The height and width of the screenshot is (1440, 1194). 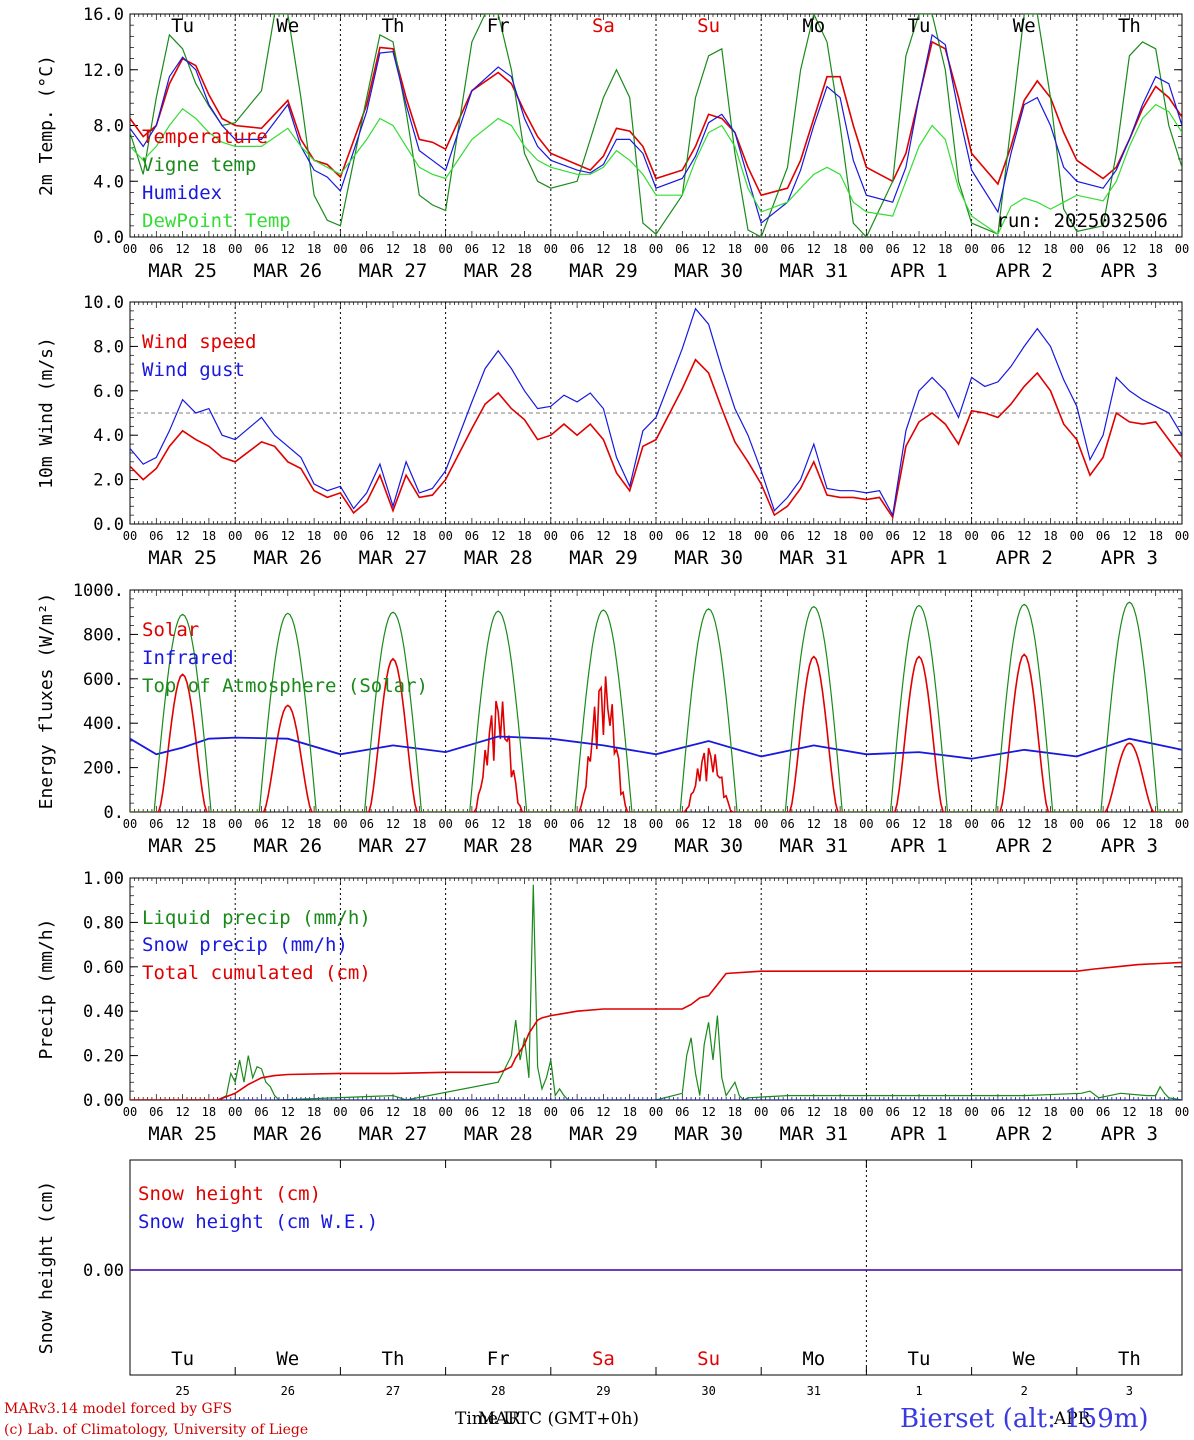 I want to click on run-label: run: 2025032506, so click(x=1082, y=221).